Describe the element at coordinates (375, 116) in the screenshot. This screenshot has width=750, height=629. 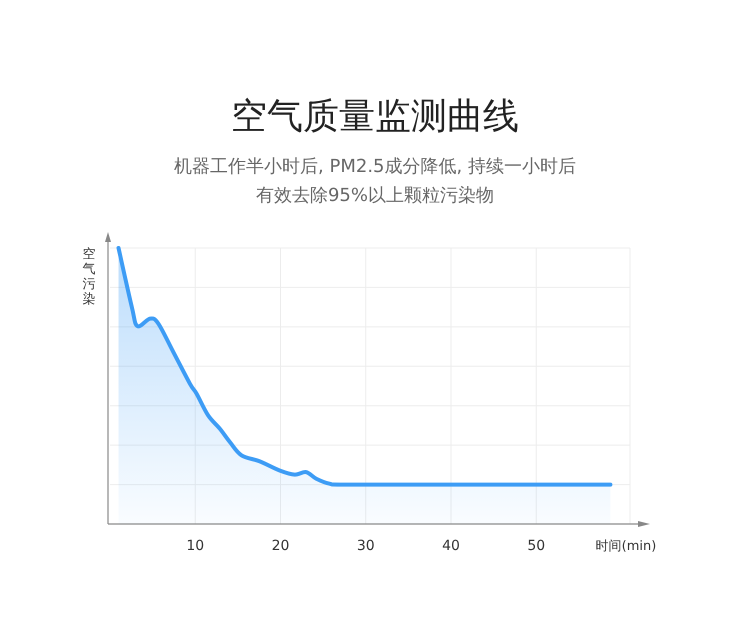
I see `title: 空气质量监测曲线` at that location.